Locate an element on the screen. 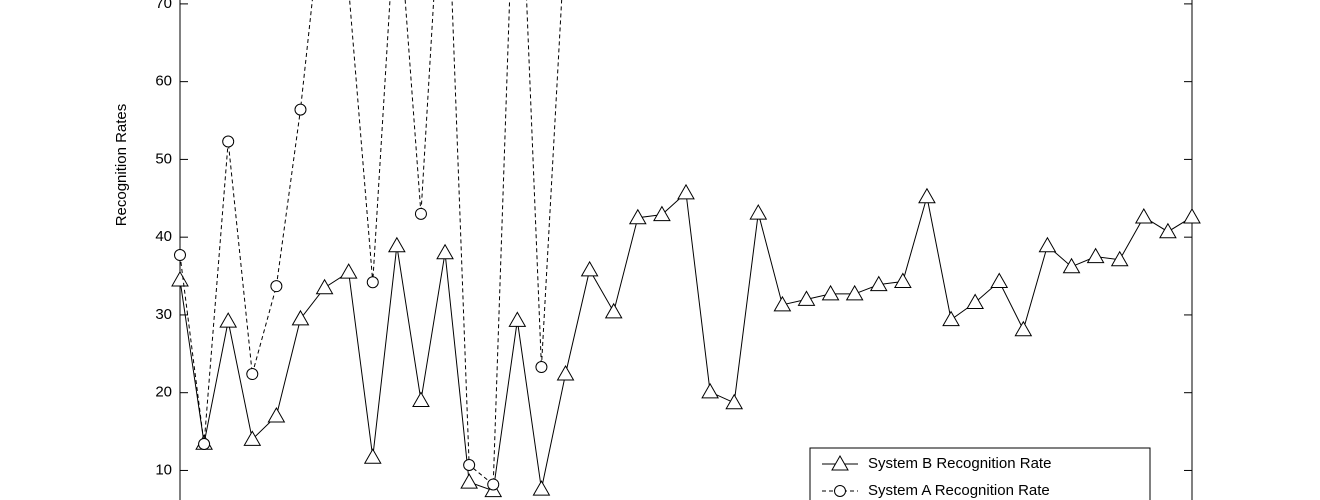  y-tick-label: 10 is located at coordinates (163, 469).